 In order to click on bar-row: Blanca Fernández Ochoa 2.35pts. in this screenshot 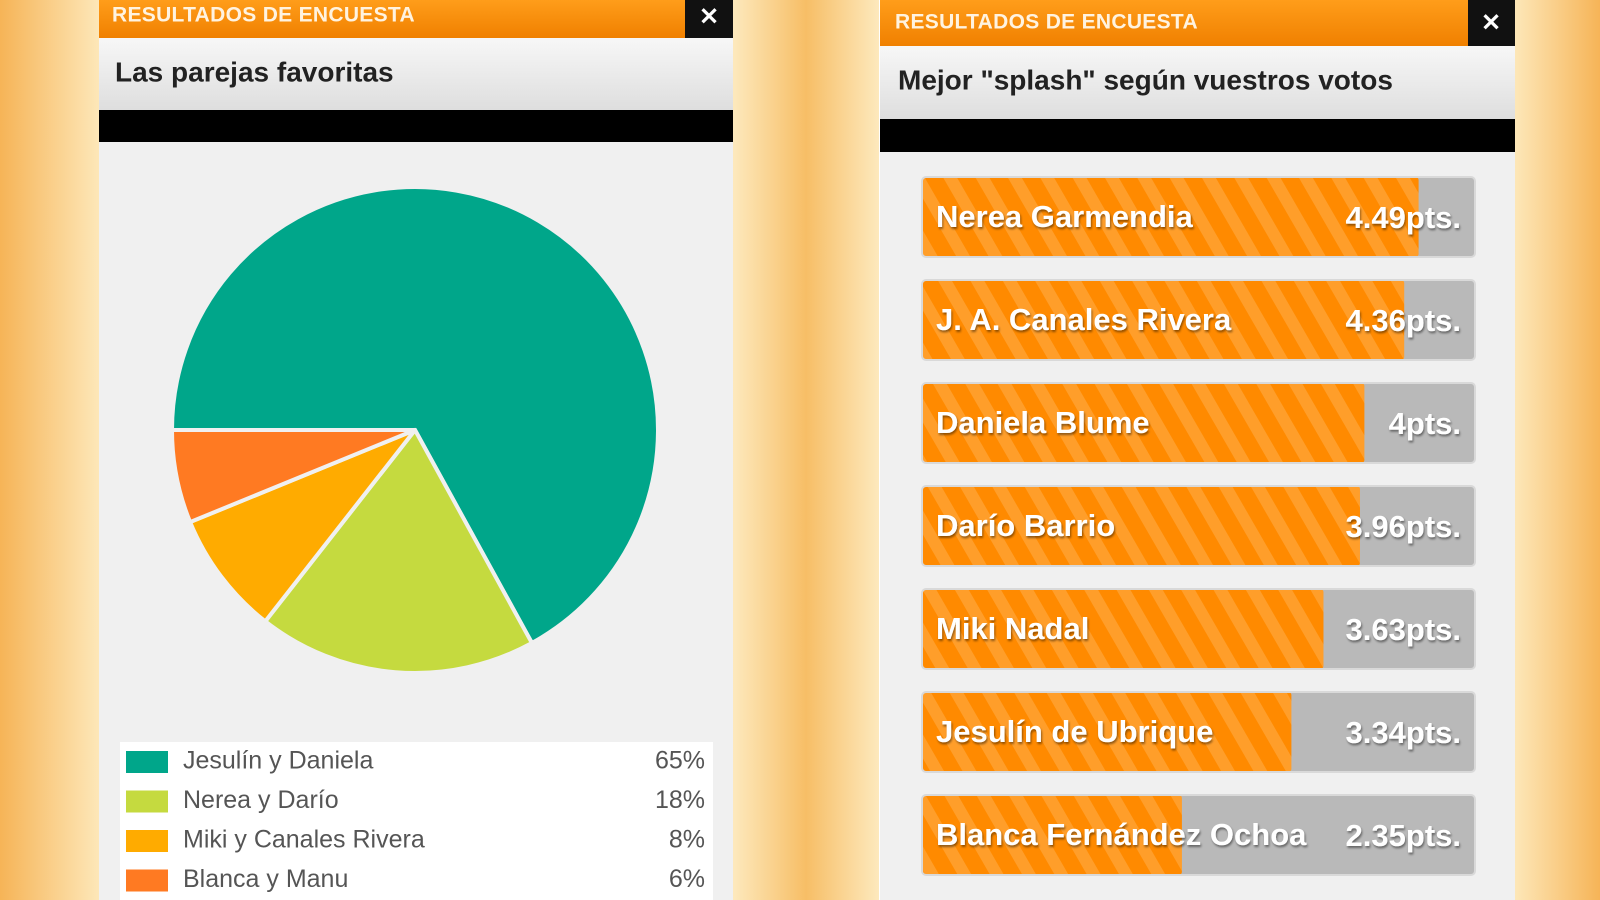, I will do `click(1198, 835)`.